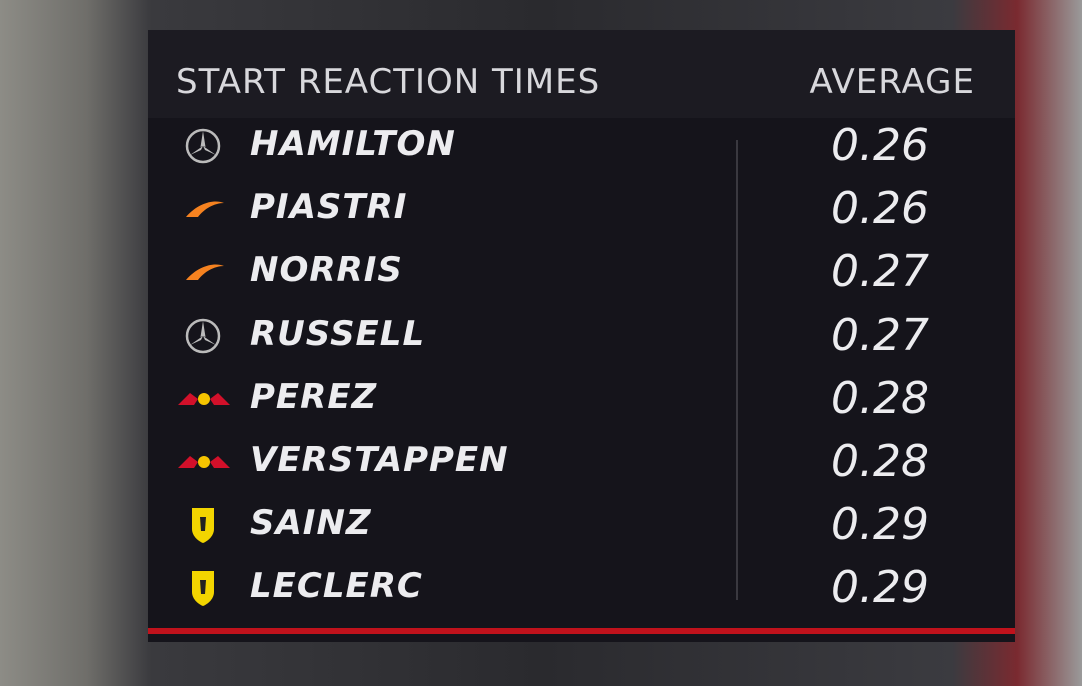  I want to click on row: LECLERC 0.29, so click(581, 588).